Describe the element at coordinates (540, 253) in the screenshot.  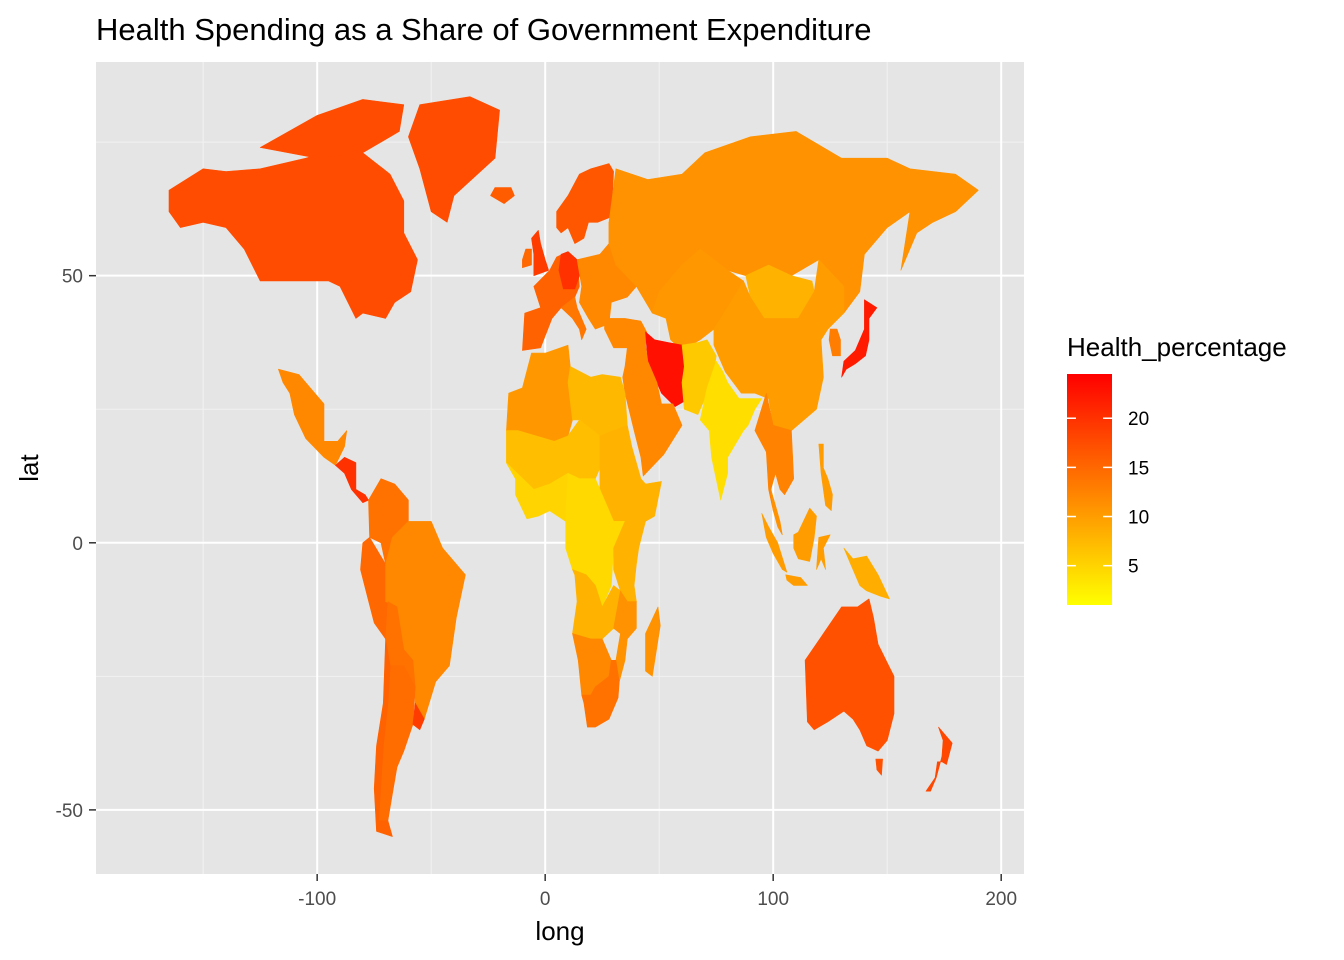
I see `region-united-kingdom` at that location.